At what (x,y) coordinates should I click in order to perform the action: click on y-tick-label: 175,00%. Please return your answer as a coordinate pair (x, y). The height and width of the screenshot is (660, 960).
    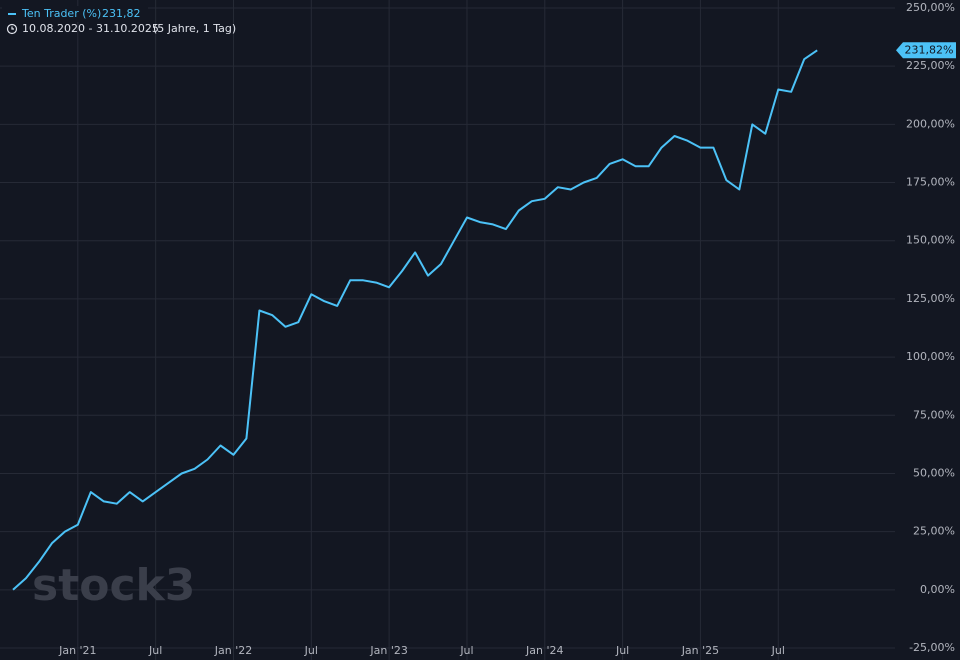
    Looking at the image, I should click on (930, 182).